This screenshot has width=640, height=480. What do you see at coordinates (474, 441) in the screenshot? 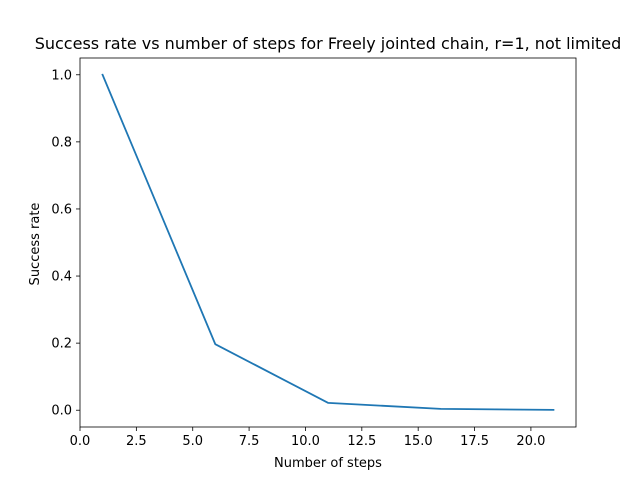
I see `x-tick-label: 17.5` at bounding box center [474, 441].